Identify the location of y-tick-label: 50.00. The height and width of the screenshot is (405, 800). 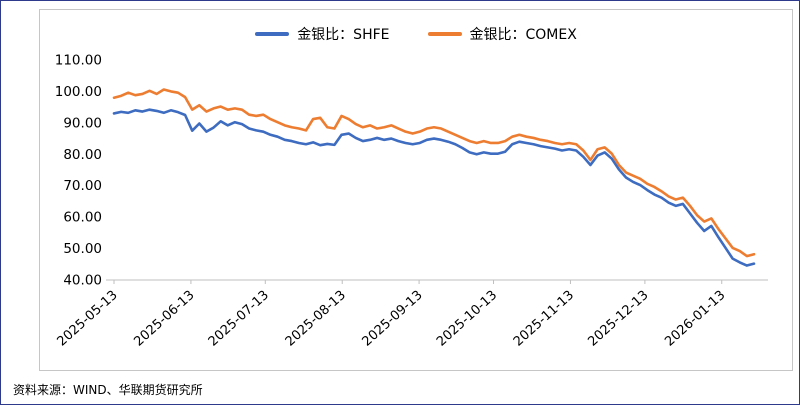
(82, 249).